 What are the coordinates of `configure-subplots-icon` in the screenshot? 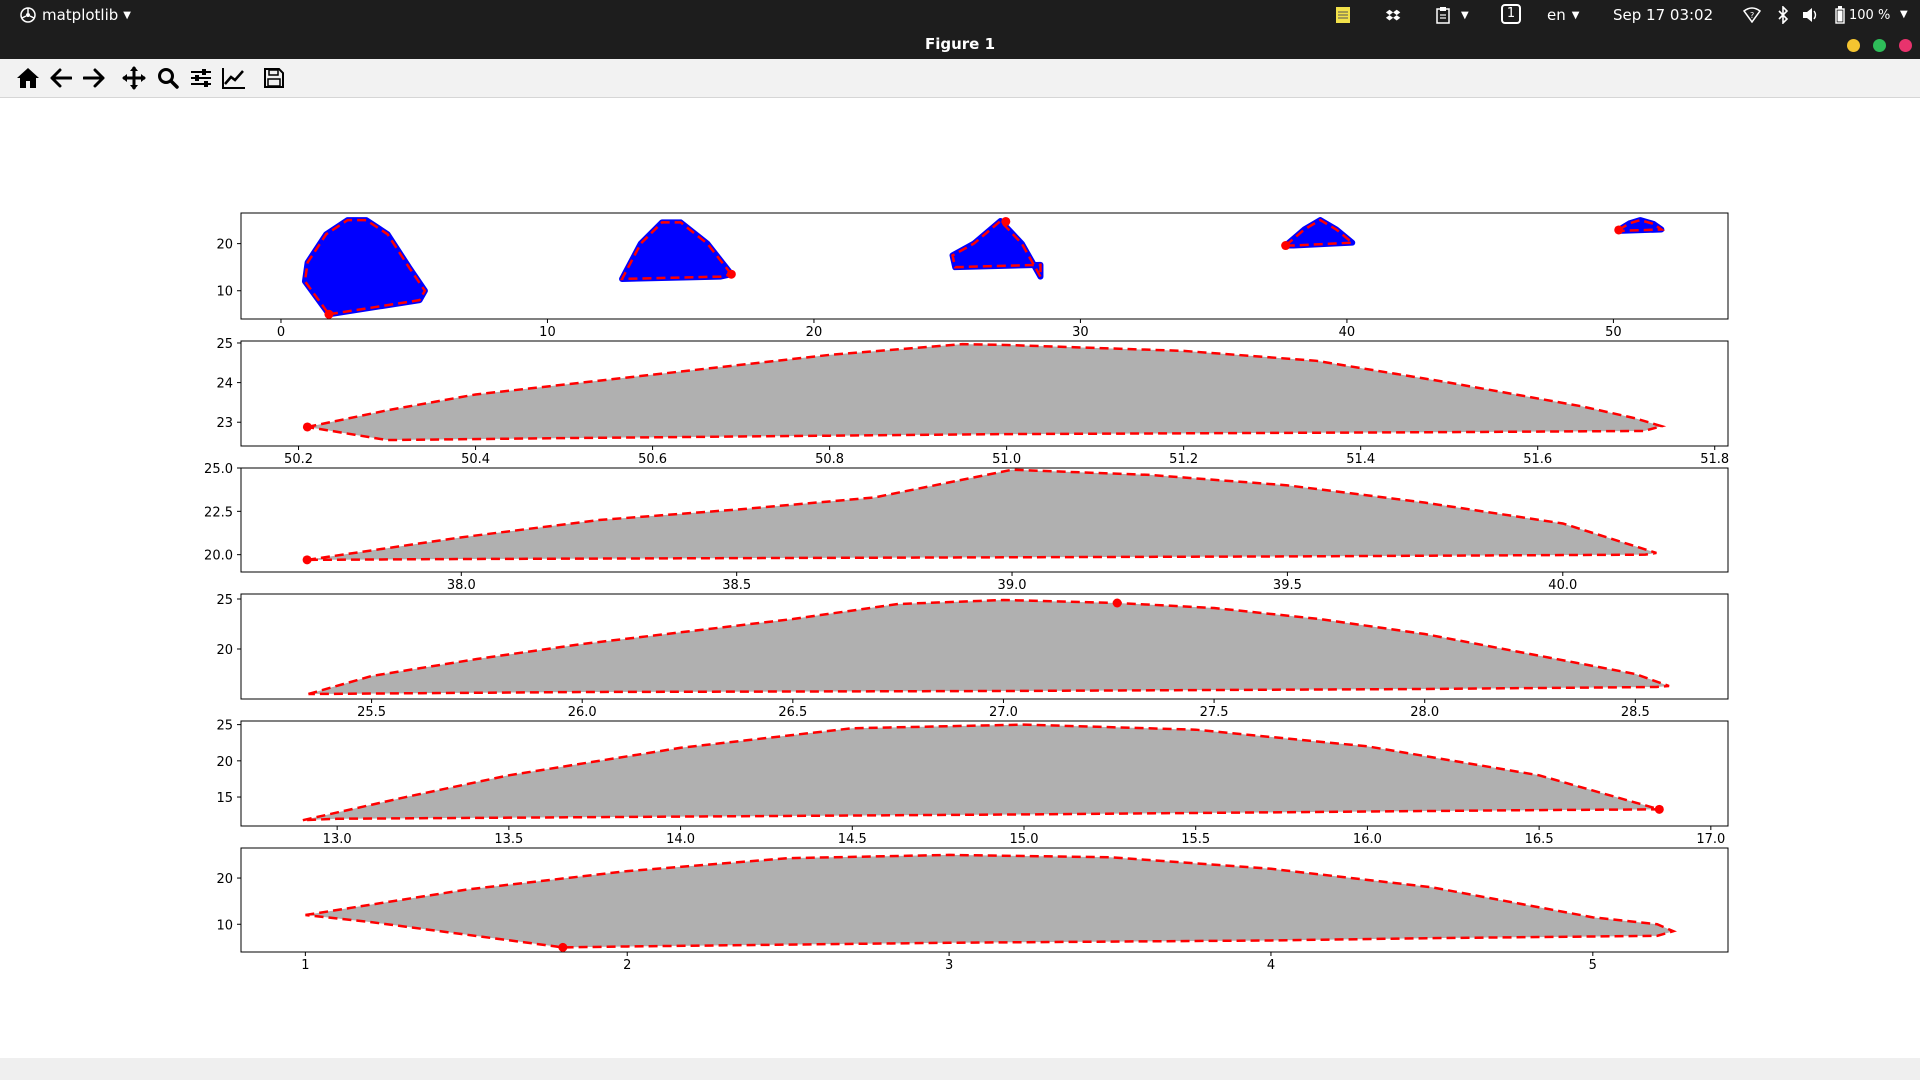 It's located at (201, 78).